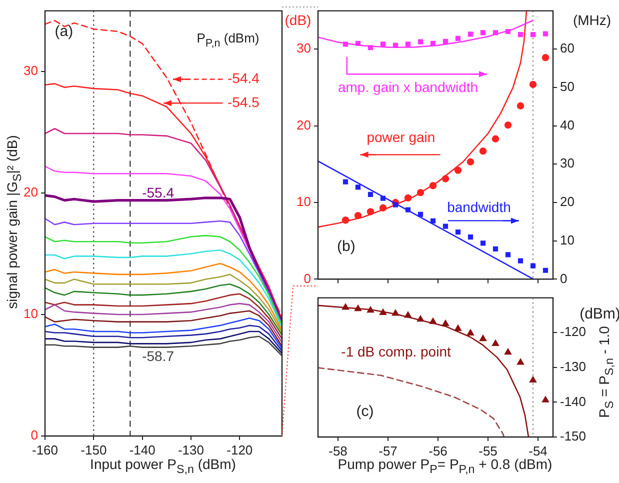  What do you see at coordinates (239, 450) in the screenshot?
I see `x-tick-label: -120` at bounding box center [239, 450].